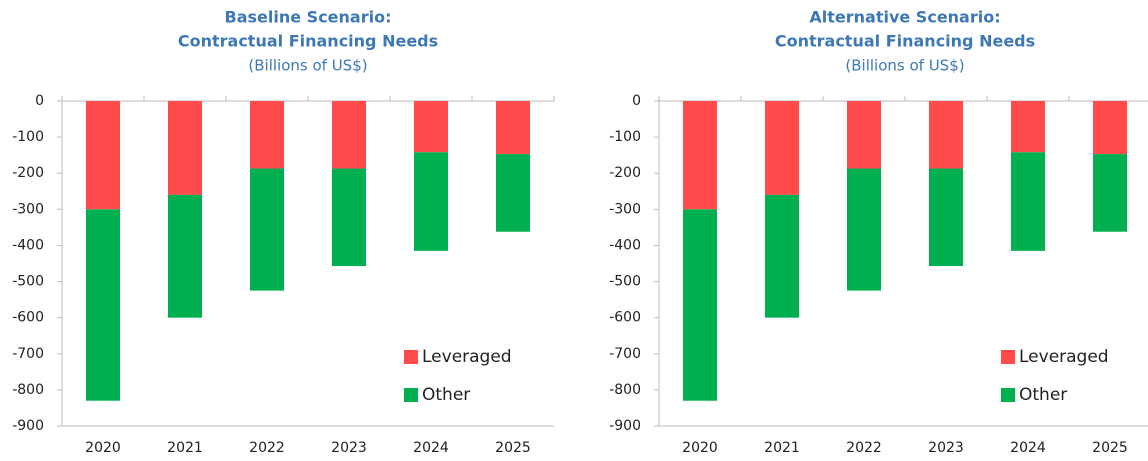 The width and height of the screenshot is (1148, 461). I want to click on chart-title: Baseline Scenario:, so click(308, 17).